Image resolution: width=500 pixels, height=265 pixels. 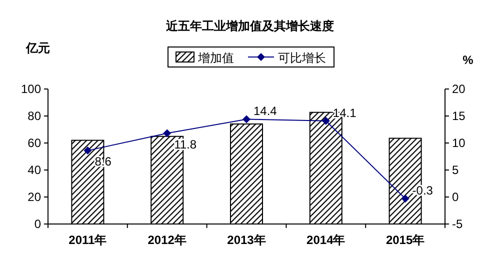 I want to click on y2-tick-label: 20, so click(x=459, y=89).